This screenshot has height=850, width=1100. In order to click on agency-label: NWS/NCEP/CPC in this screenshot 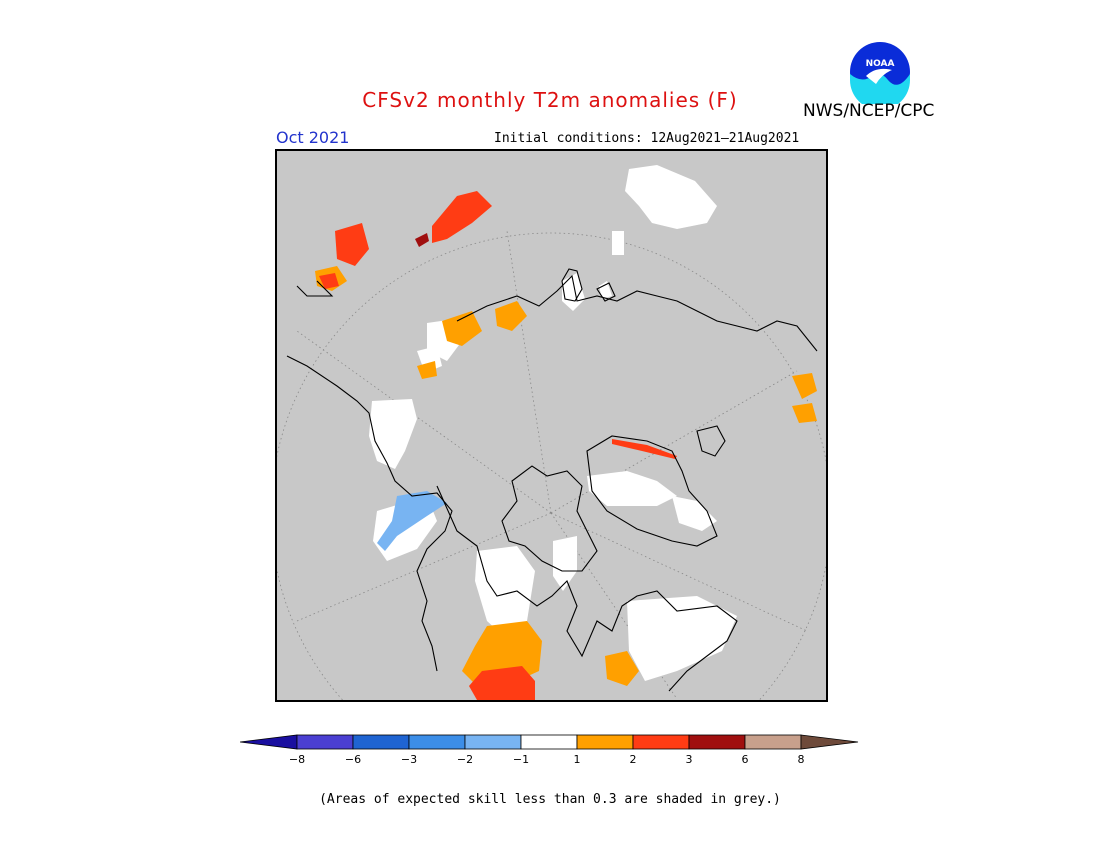, I will do `click(869, 111)`.